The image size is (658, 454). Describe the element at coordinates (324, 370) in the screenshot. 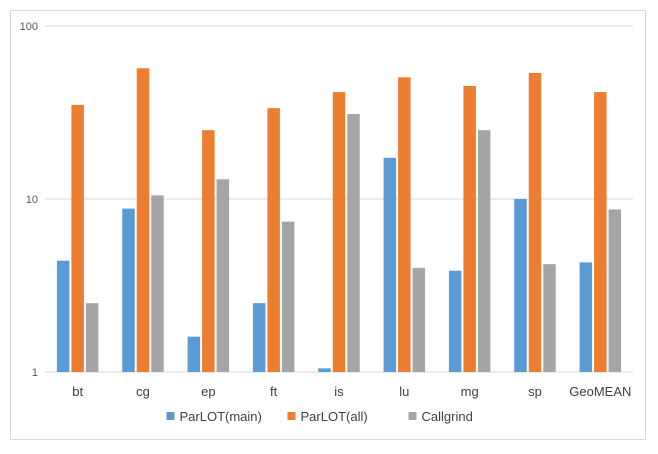

I see `bar-ParLOT(main)-is` at that location.